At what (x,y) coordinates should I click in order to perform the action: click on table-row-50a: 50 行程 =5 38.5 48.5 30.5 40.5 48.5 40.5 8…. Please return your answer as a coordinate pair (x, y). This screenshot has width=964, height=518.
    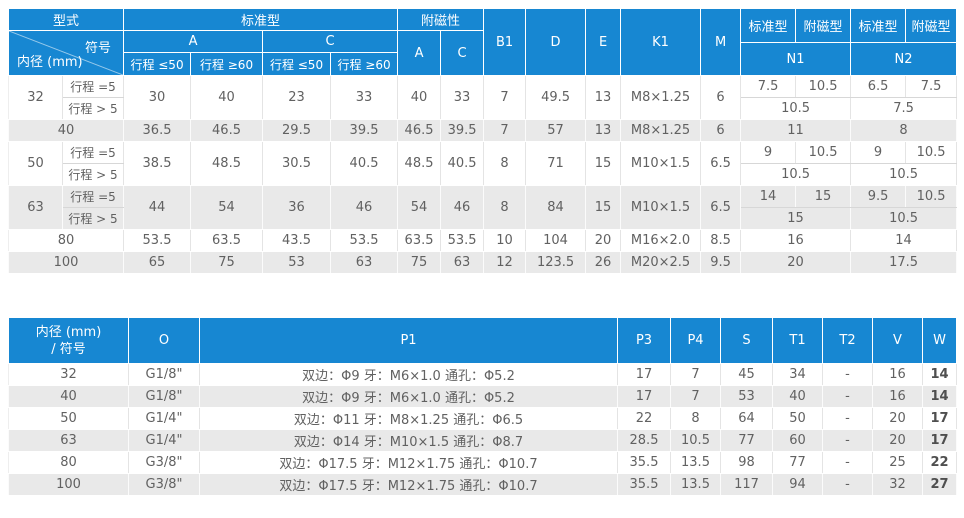
    Looking at the image, I should click on (483, 163).